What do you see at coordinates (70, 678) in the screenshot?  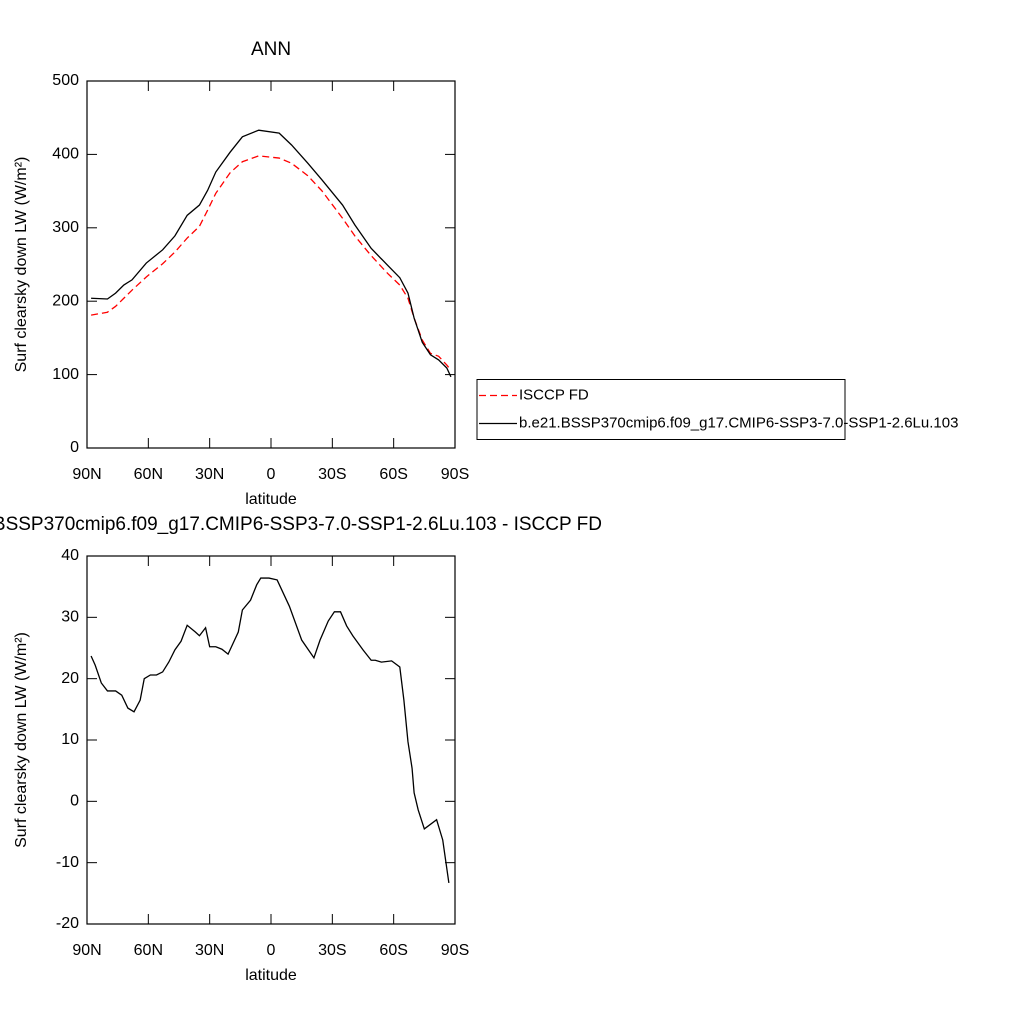 I see `y-tick-label: 20` at bounding box center [70, 678].